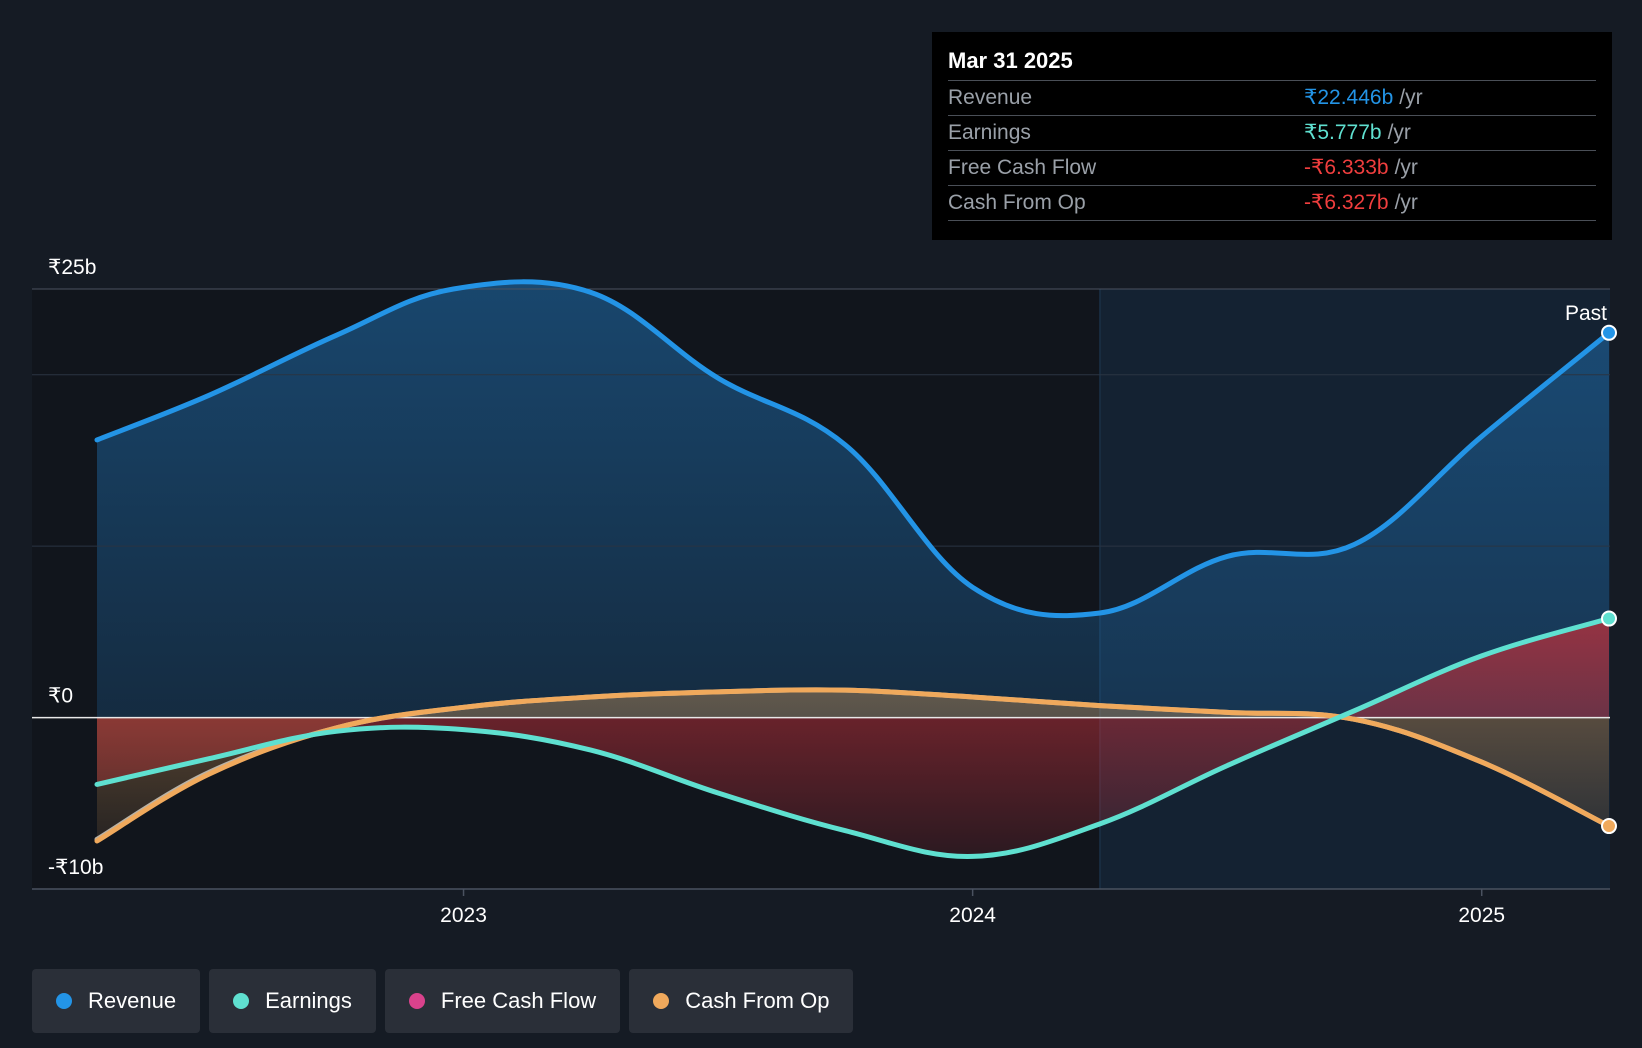 Image resolution: width=1642 pixels, height=1048 pixels. Describe the element at coordinates (1349, 97) in the screenshot. I see `tooltip-value: ₹22.446b` at that location.